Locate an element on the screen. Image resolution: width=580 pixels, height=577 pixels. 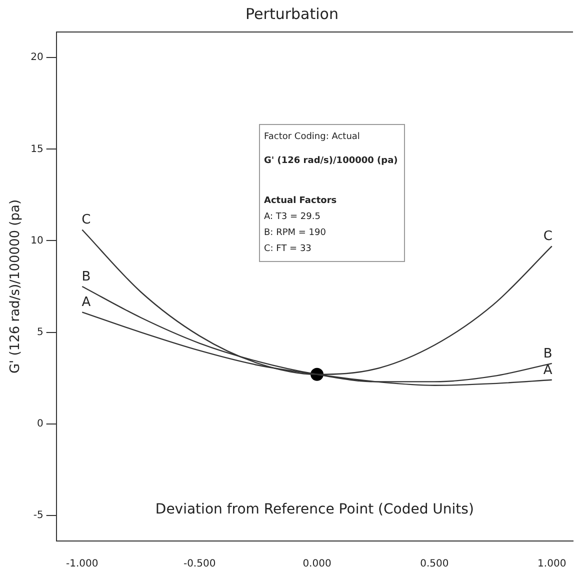
x-tick-label: -1.000 is located at coordinates (82, 564).